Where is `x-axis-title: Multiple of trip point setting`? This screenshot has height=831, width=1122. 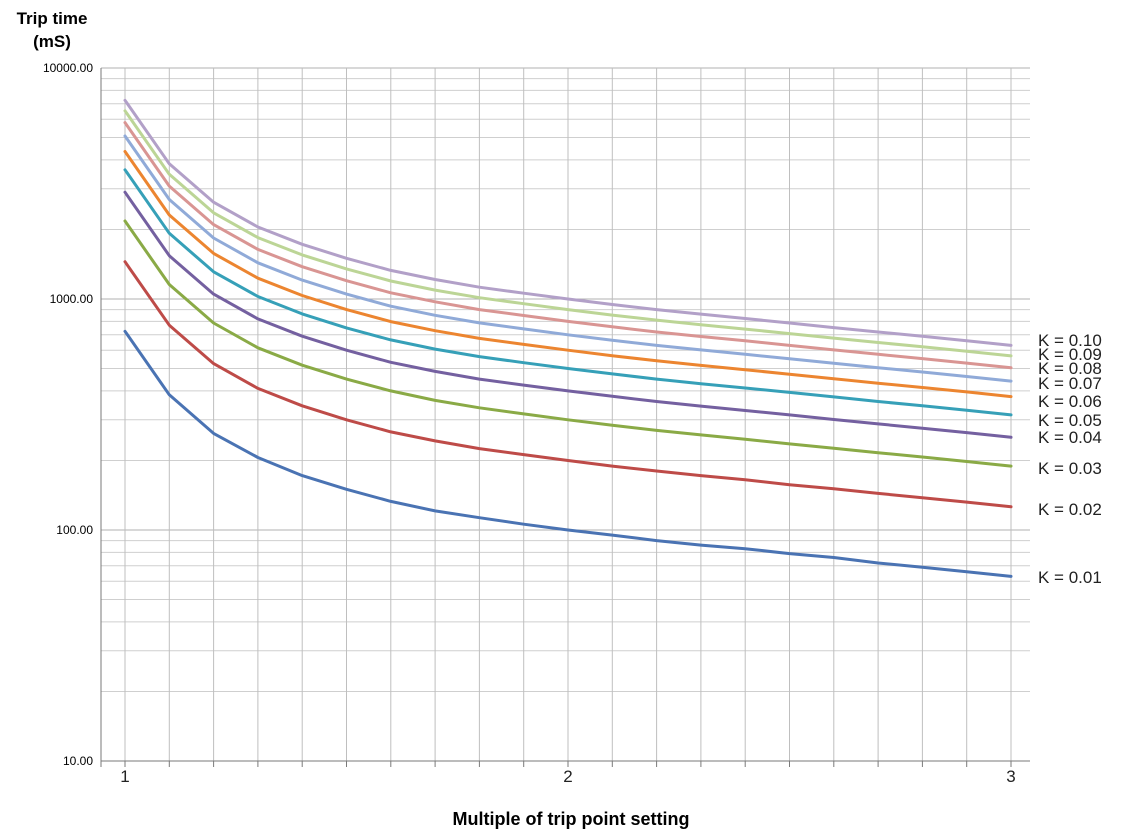
x-axis-title: Multiple of trip point setting is located at coordinates (571, 819).